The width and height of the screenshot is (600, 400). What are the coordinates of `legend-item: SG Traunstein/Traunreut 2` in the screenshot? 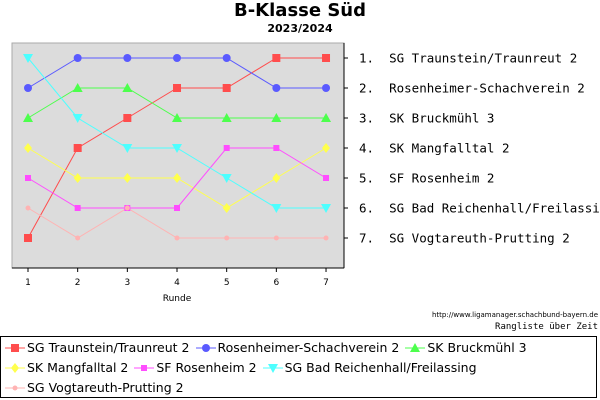 It's located at (97, 348).